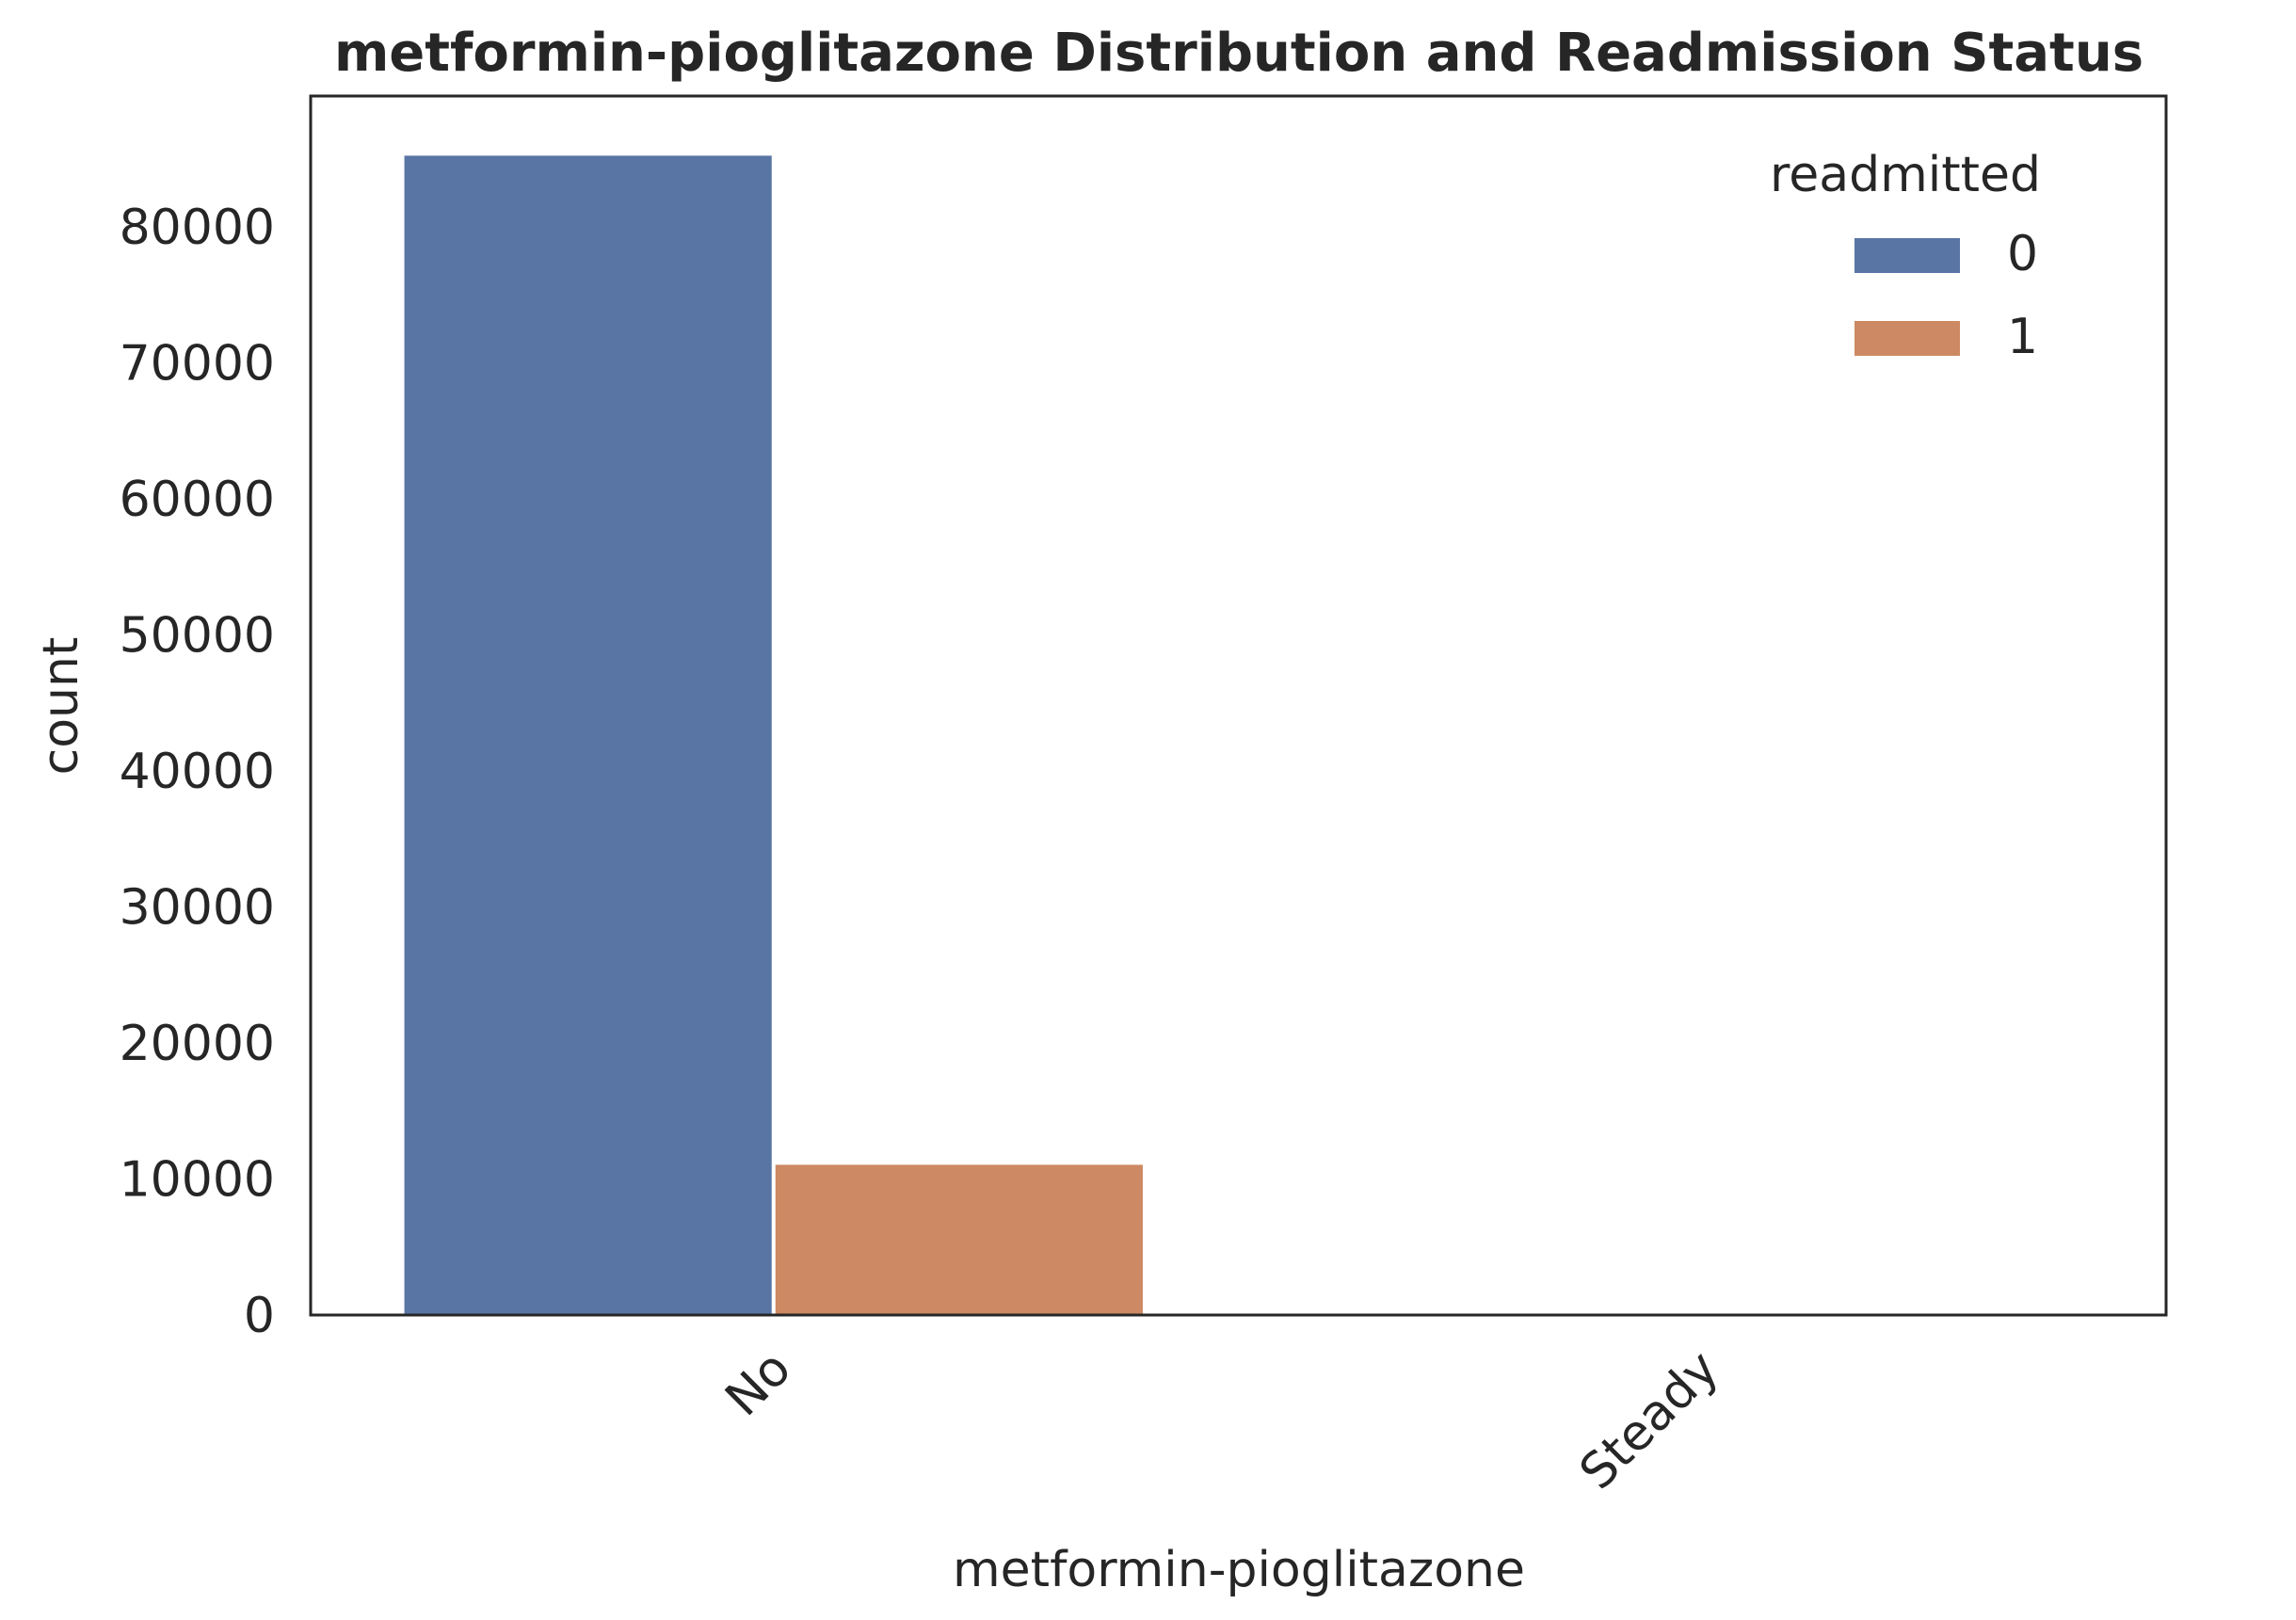 This screenshot has height=1620, width=2296. What do you see at coordinates (2023, 254) in the screenshot?
I see `legend-label-0: 0` at bounding box center [2023, 254].